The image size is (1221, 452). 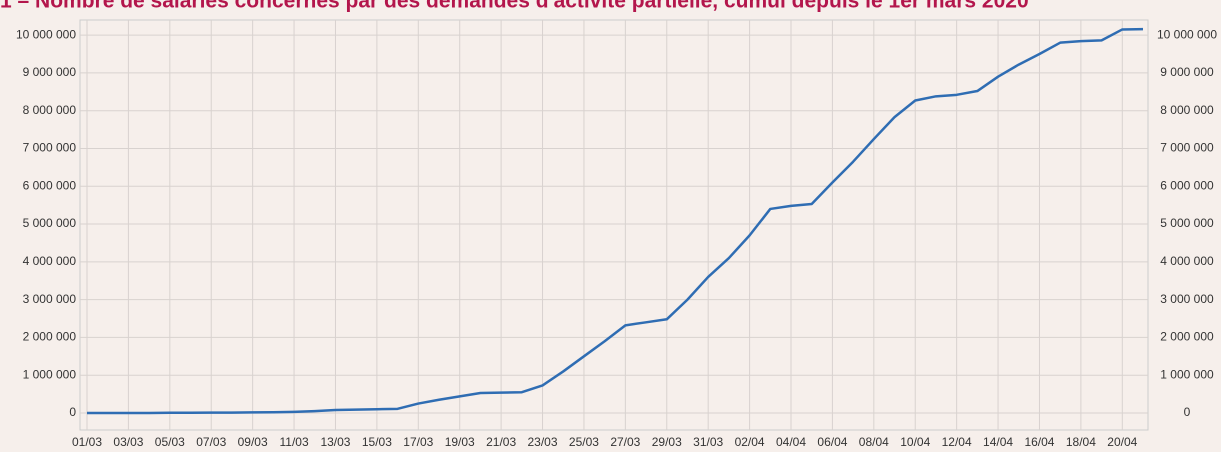 I want to click on y-tick-label: 9 000 000, so click(x=50, y=72).